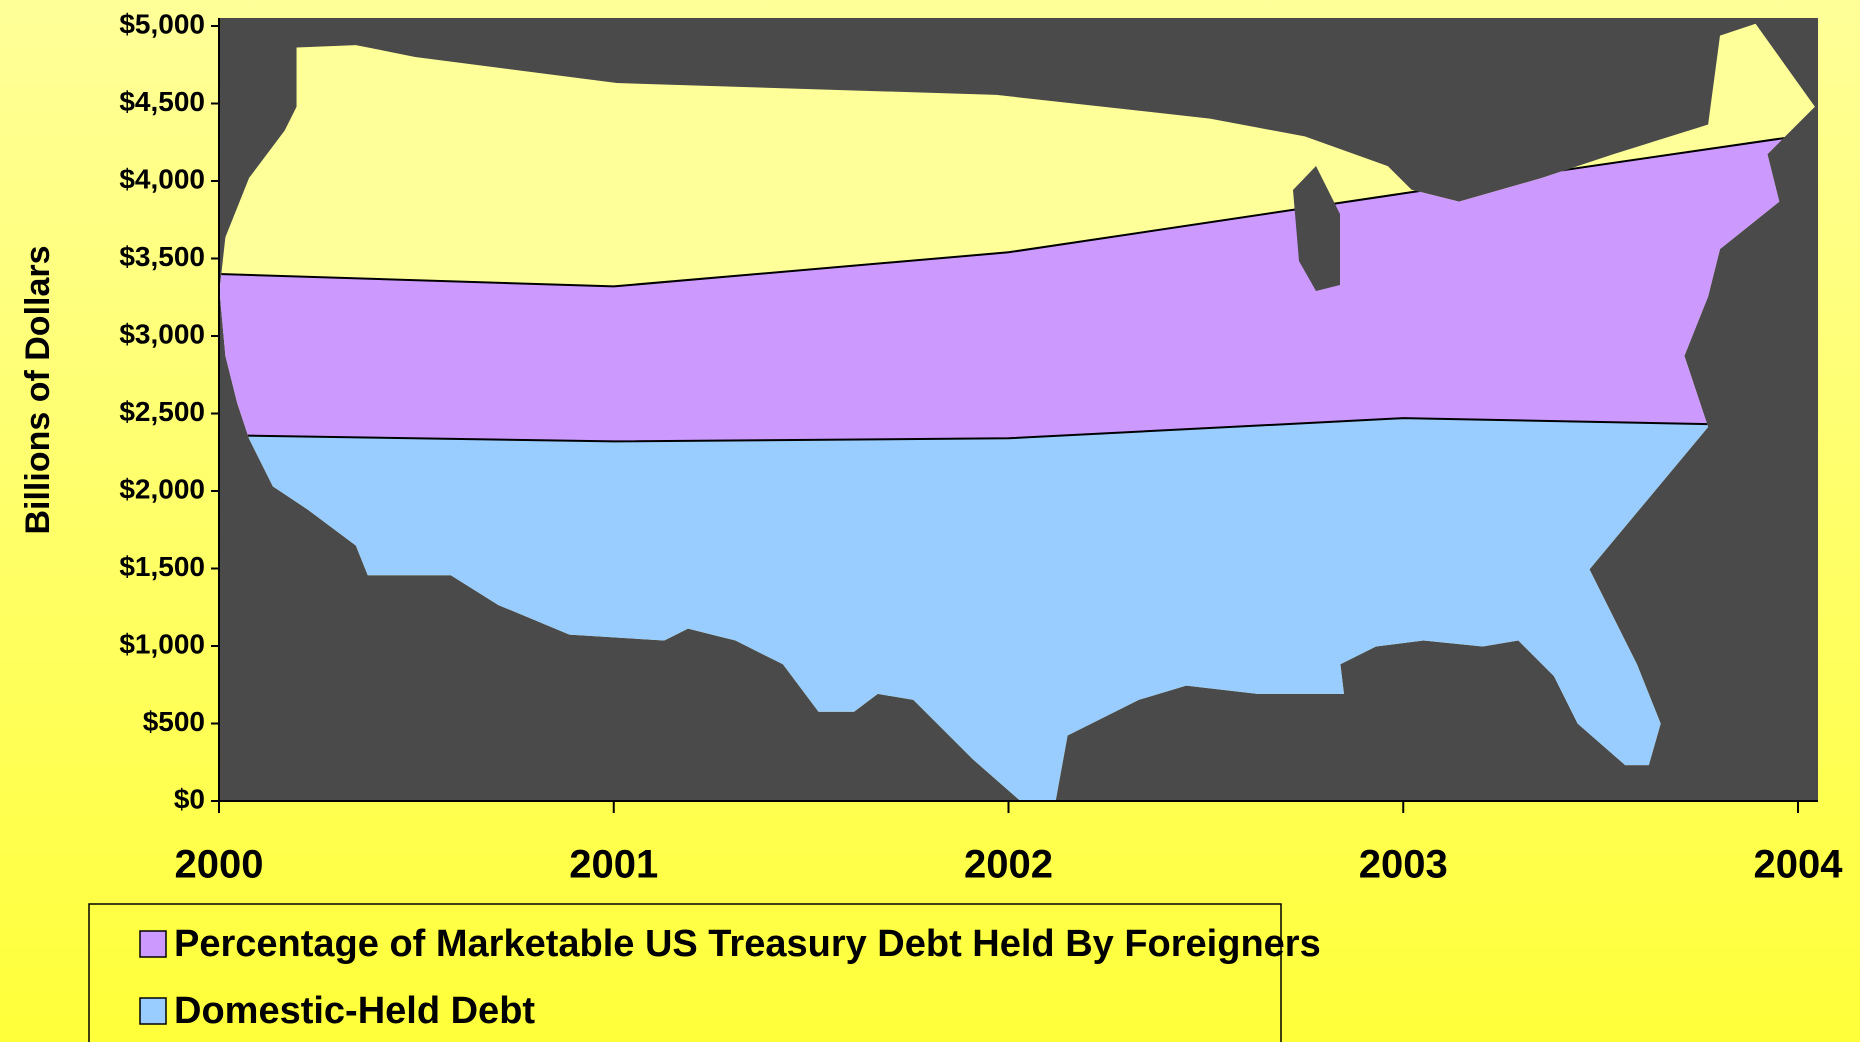 The image size is (1860, 1042). What do you see at coordinates (162, 101) in the screenshot?
I see `y-tick-label: $4,500` at bounding box center [162, 101].